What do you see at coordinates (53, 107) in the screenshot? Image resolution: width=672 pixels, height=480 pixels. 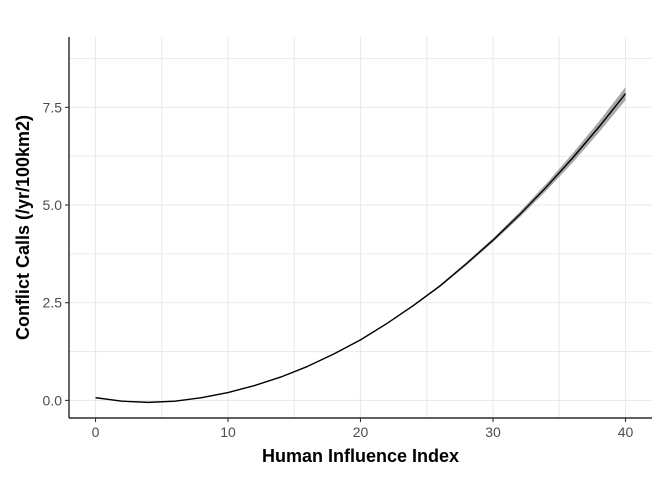 I see `y-tick-label: 7.5` at bounding box center [53, 107].